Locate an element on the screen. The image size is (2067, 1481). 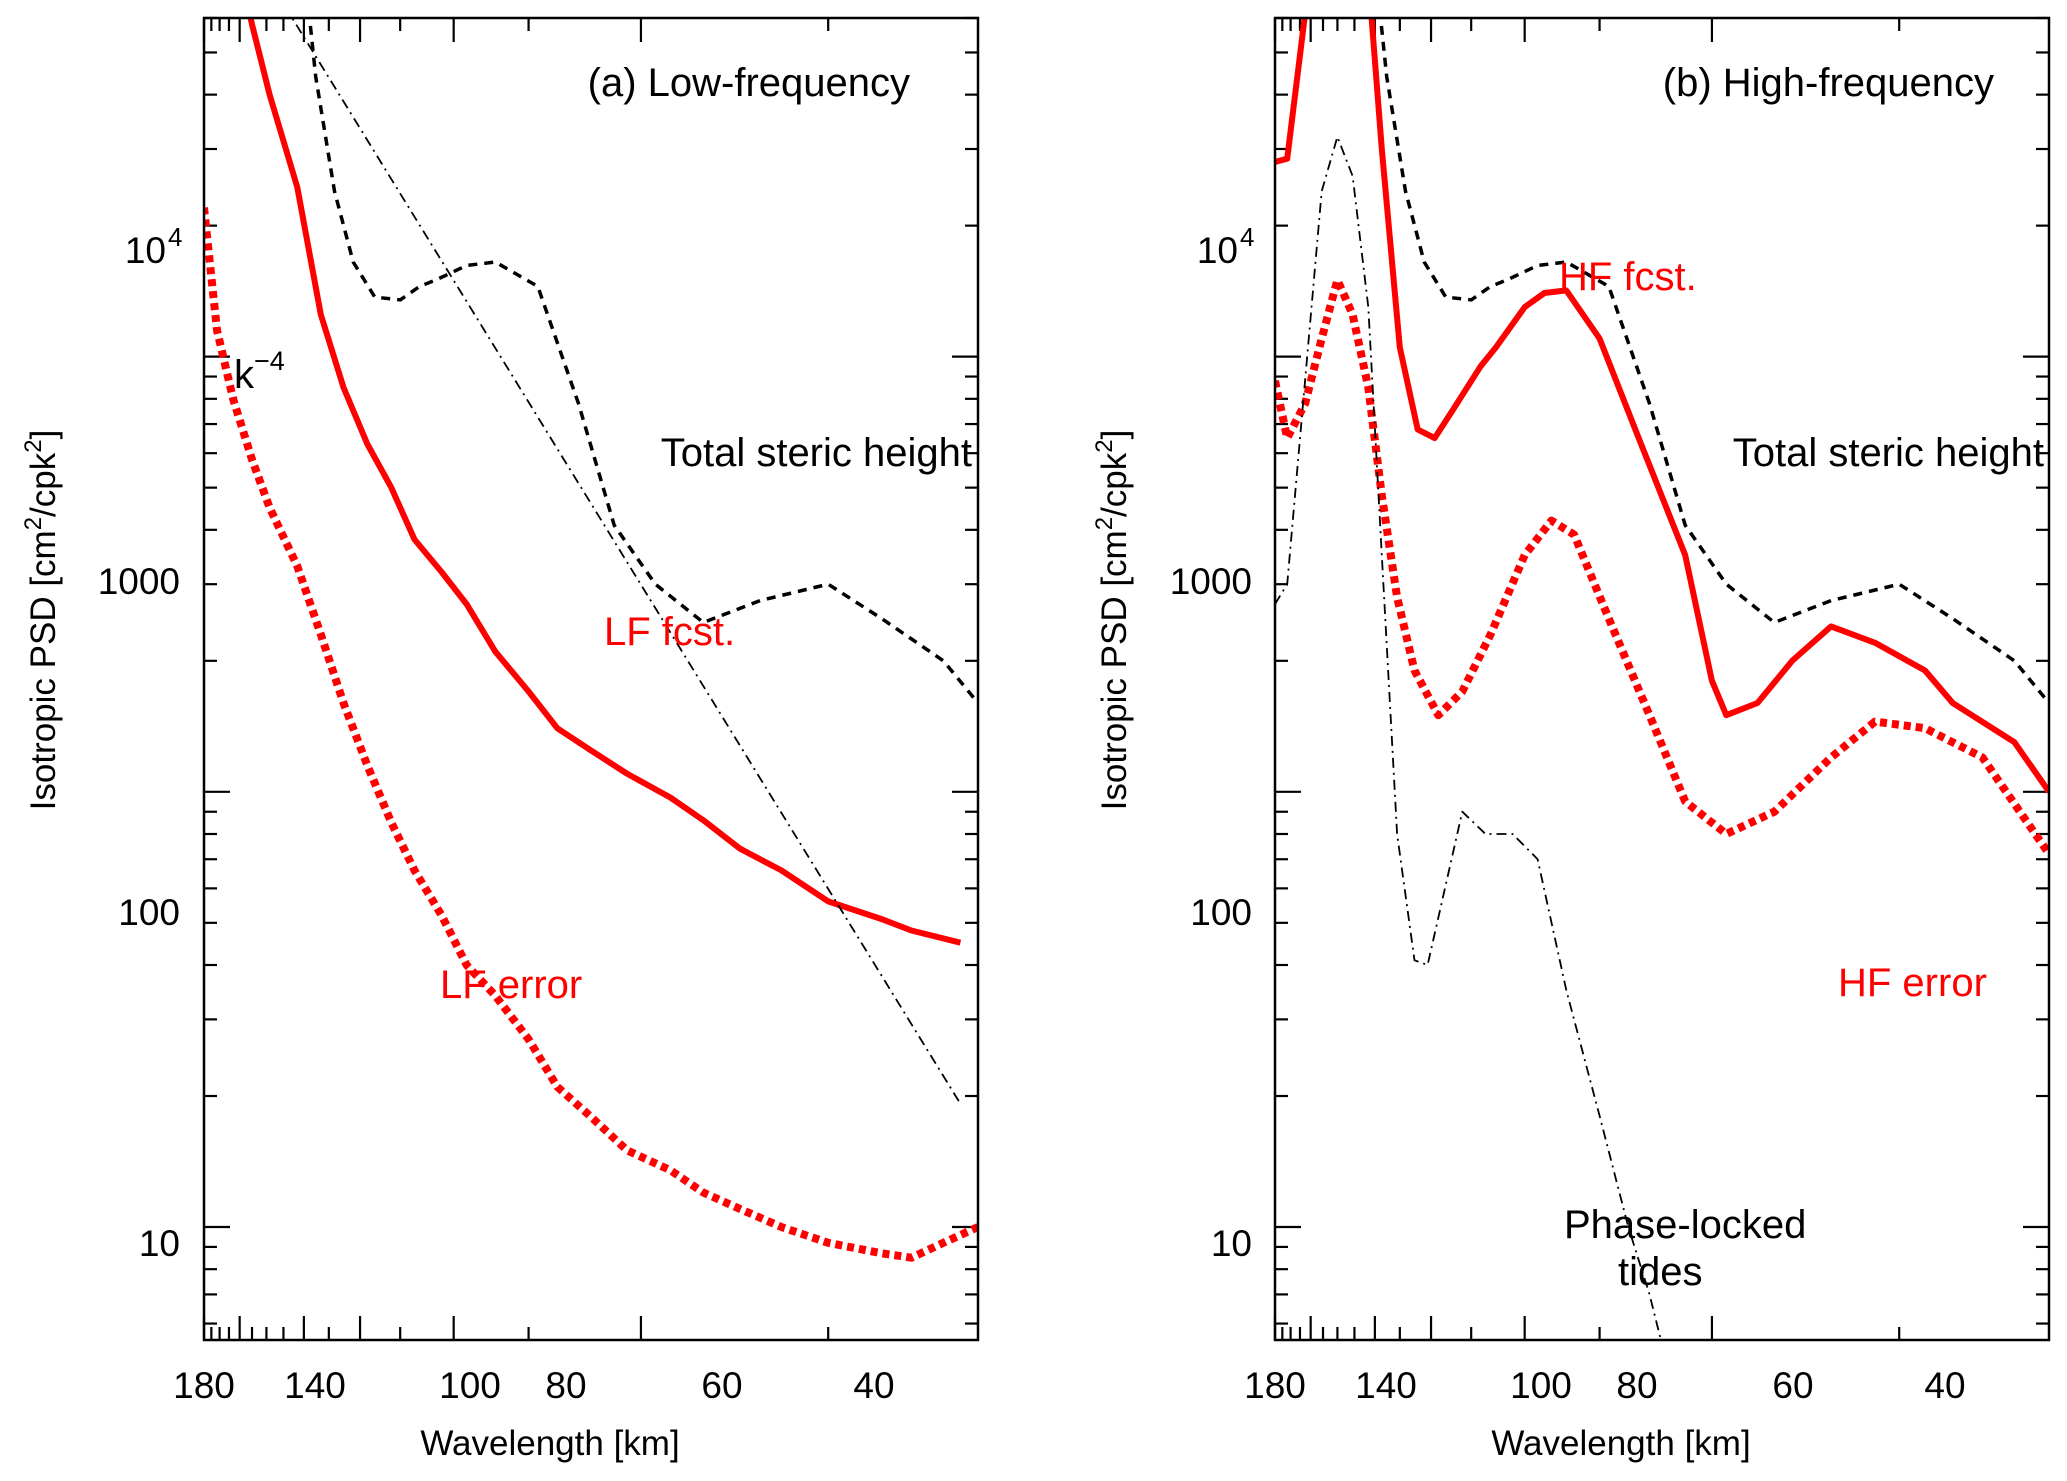
annotation-total-steric-b: Total steric height is located at coordinates (1888, 453).